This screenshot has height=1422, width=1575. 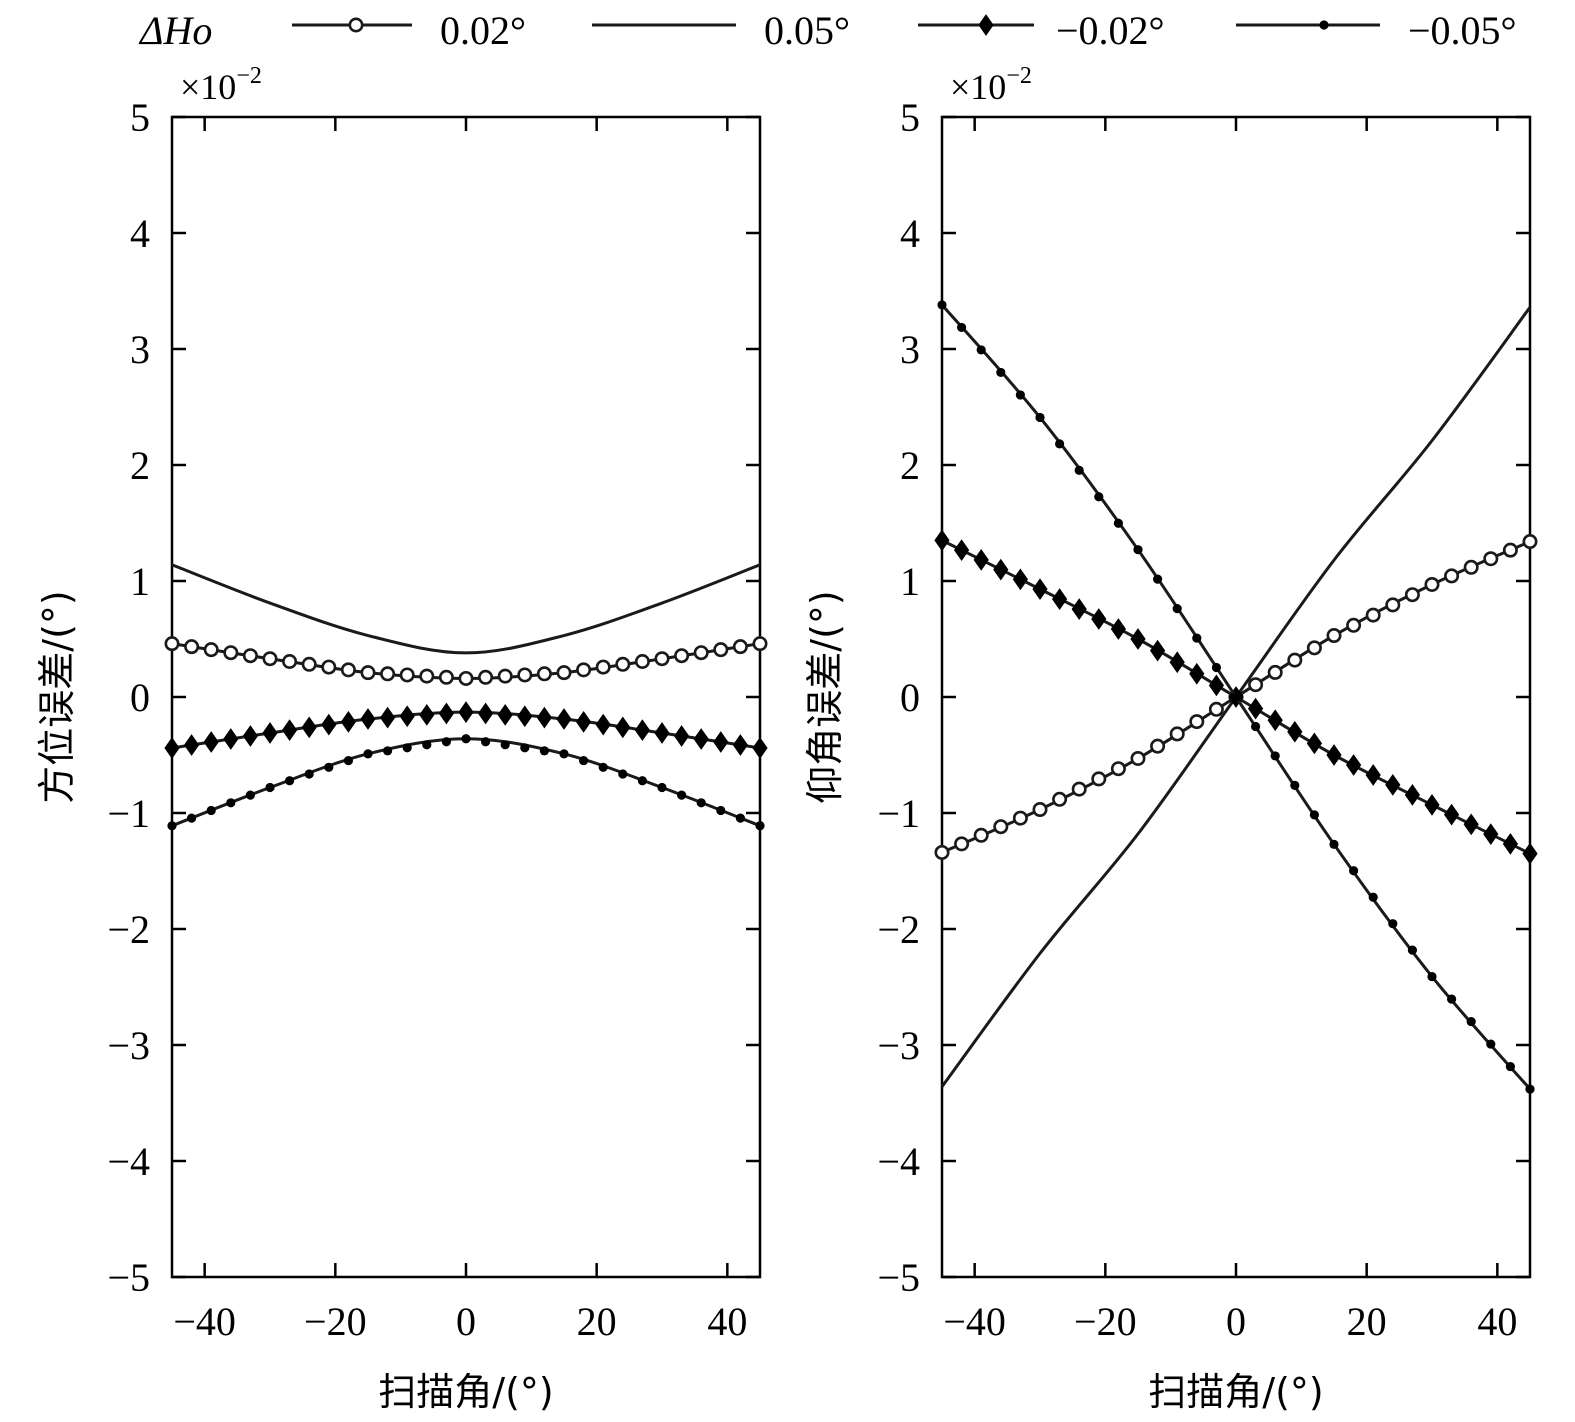 What do you see at coordinates (1376, 30) in the screenshot?
I see `legend-item: −0.05°` at bounding box center [1376, 30].